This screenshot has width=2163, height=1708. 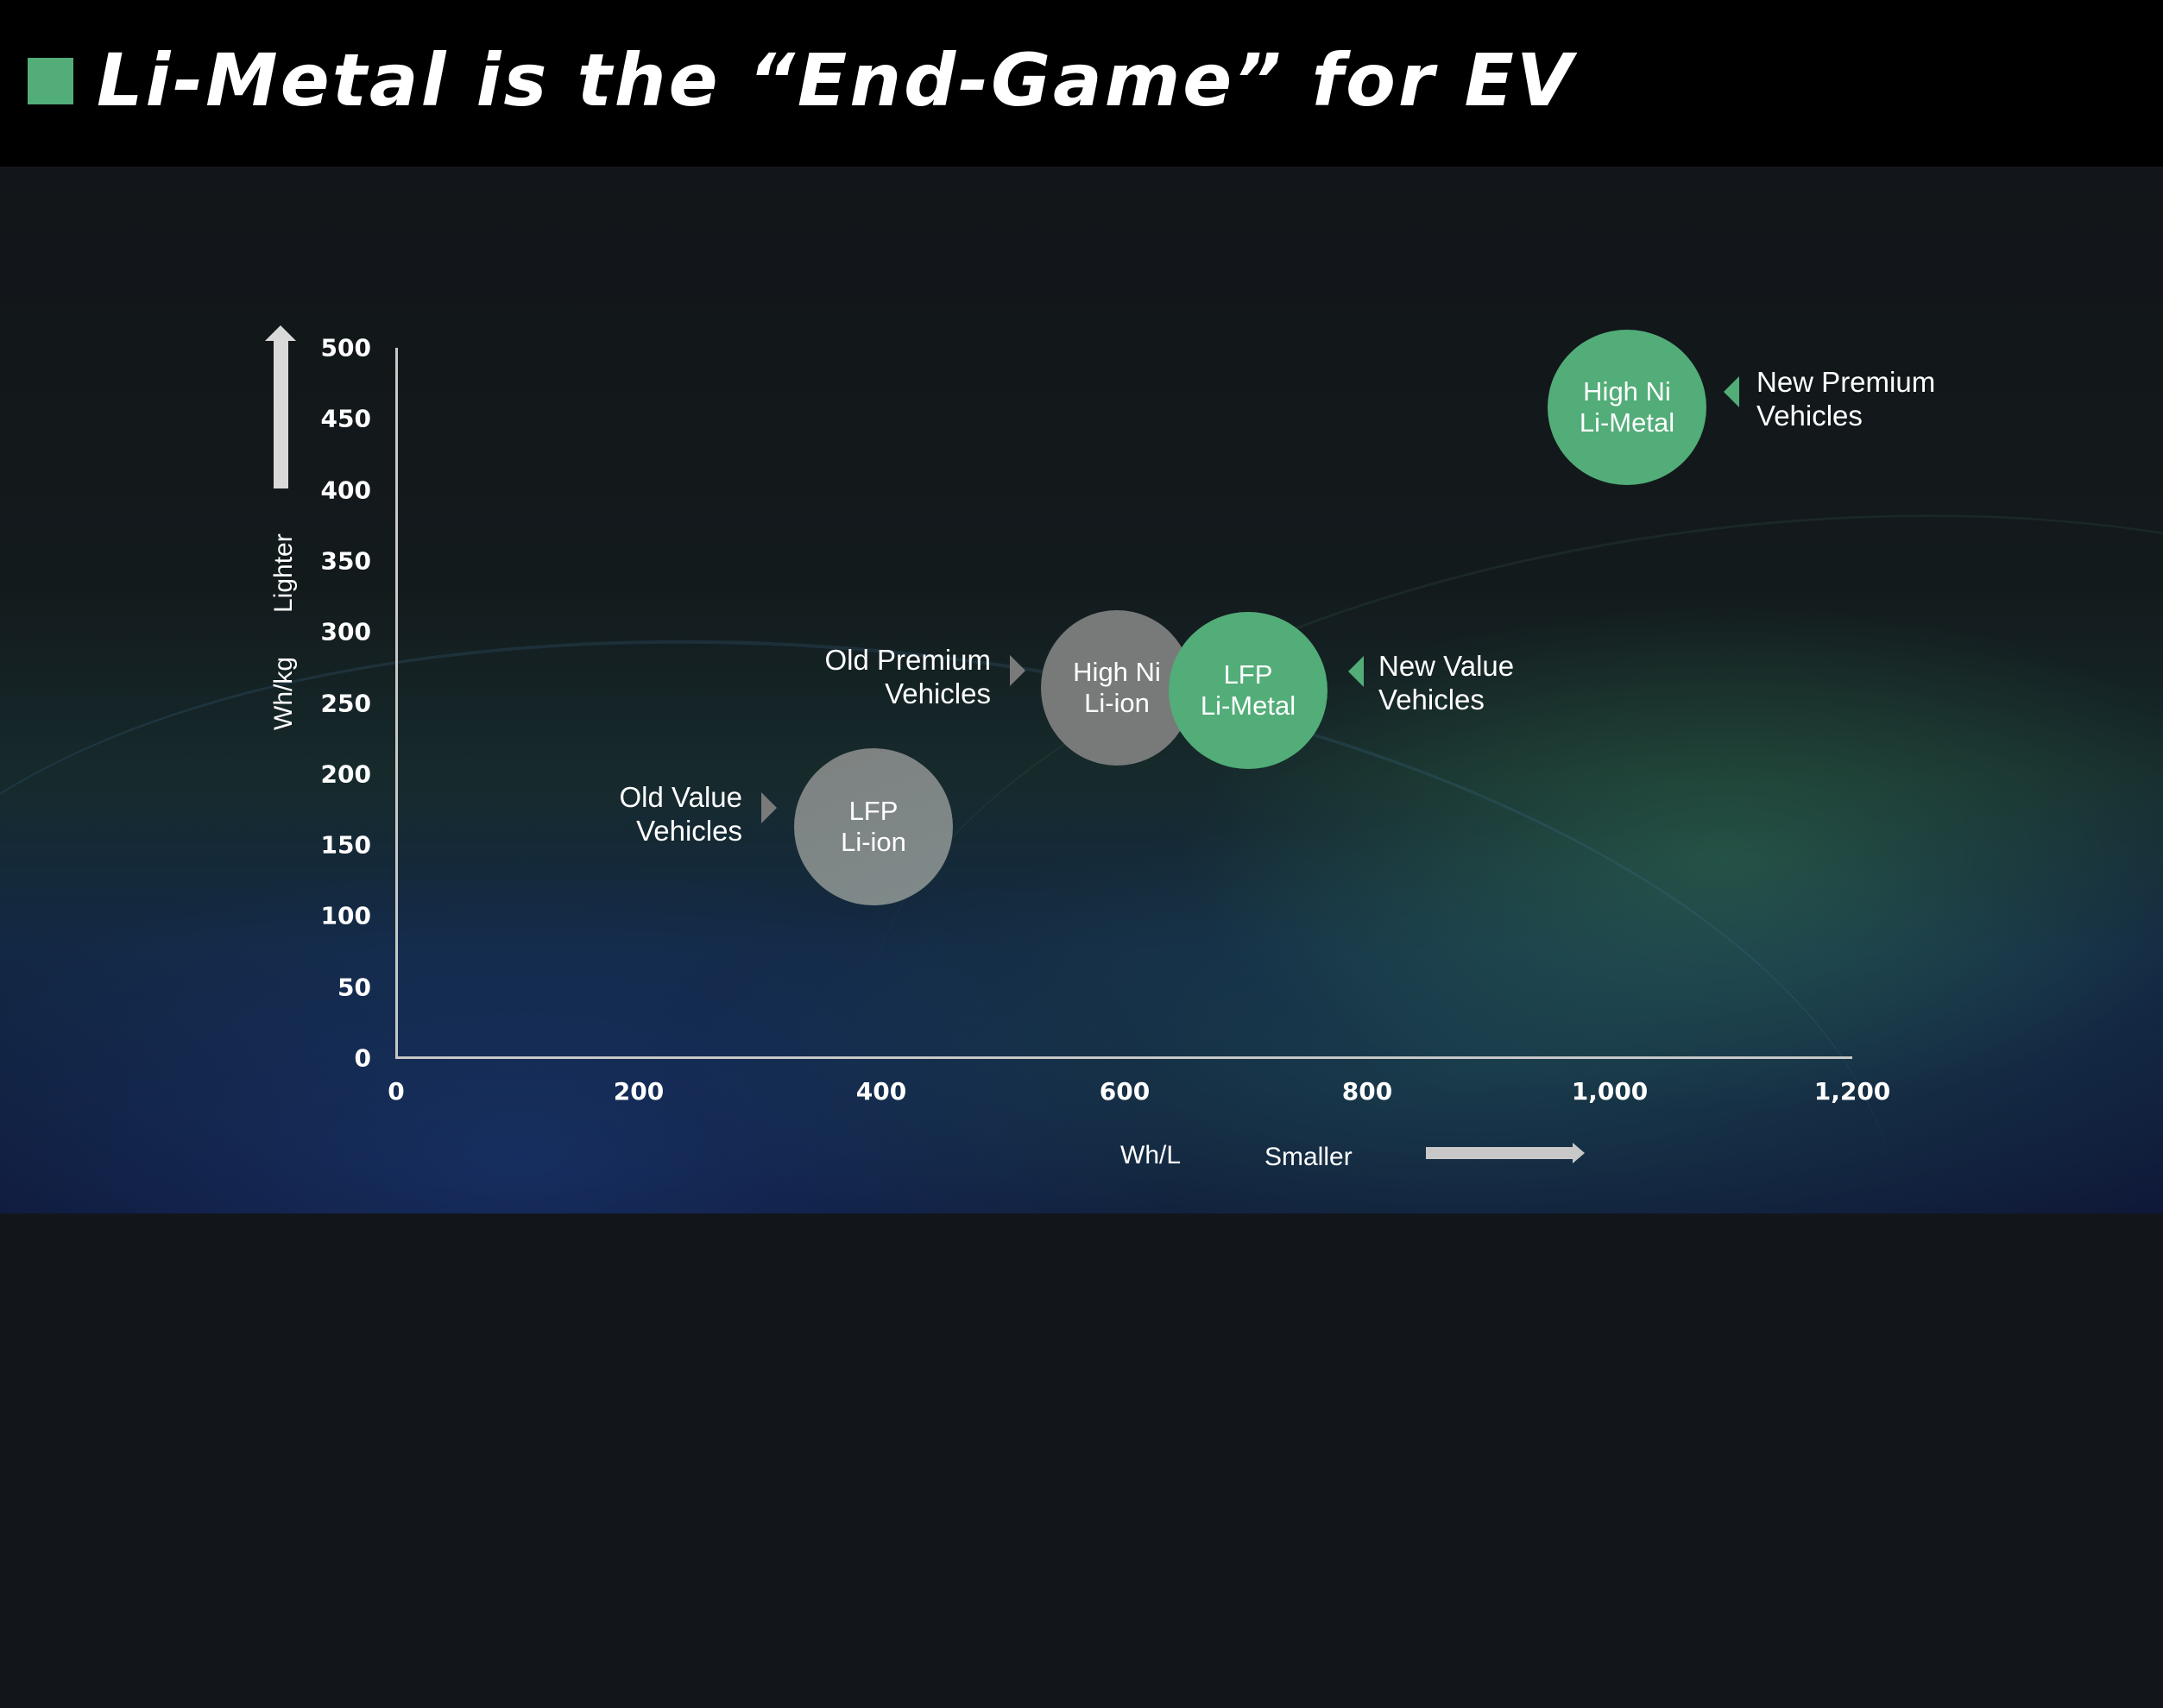 I want to click on x-axis-line, so click(x=1123, y=1057).